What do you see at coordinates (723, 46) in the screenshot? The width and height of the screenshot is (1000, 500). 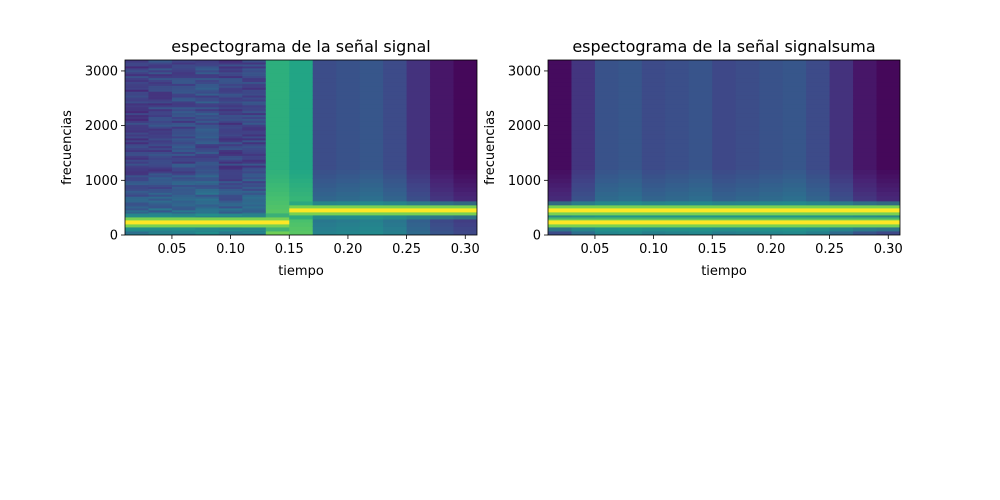 I see `chart-title: espectograma de la señal signalsuma` at bounding box center [723, 46].